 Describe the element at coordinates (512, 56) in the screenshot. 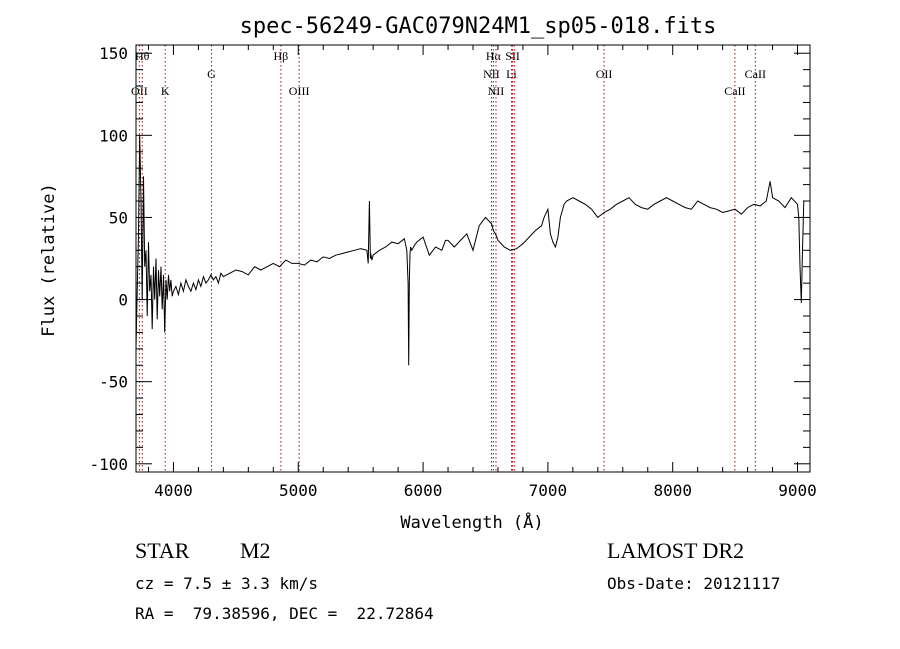

I see `line-marker-label: SII` at that location.